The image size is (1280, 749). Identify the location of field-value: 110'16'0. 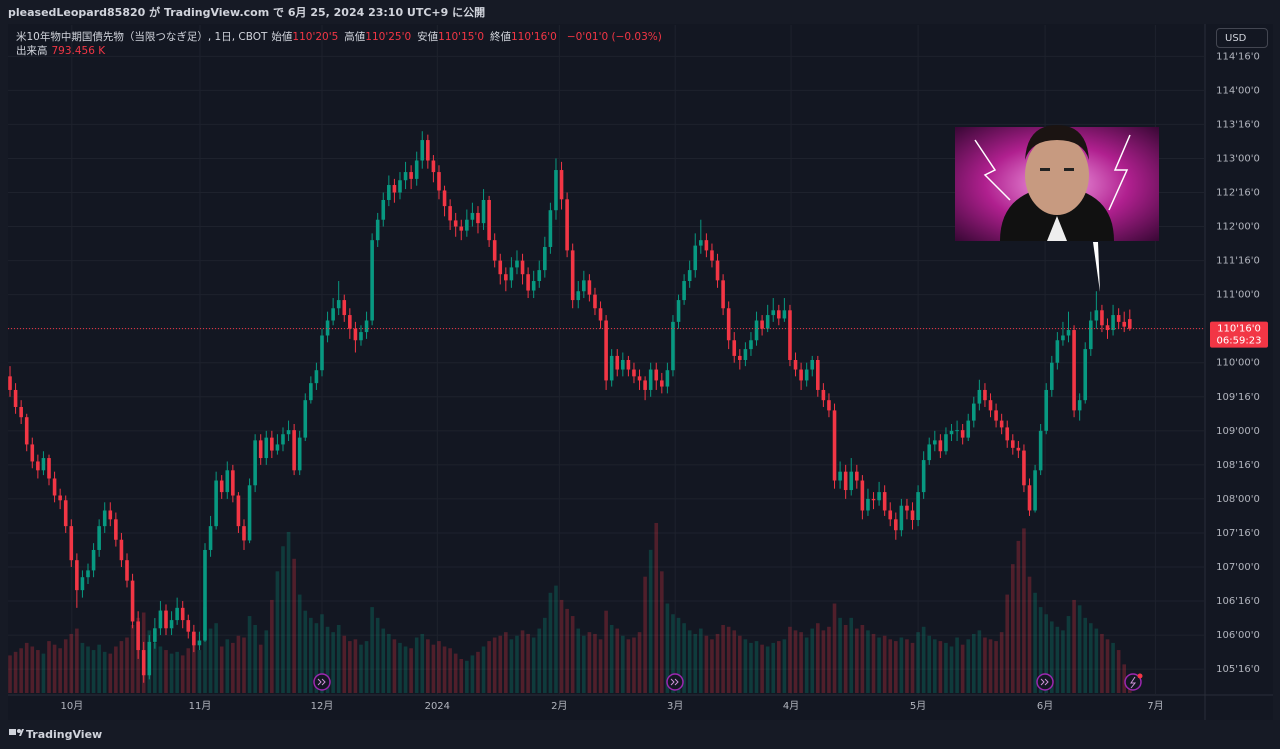
(534, 37).